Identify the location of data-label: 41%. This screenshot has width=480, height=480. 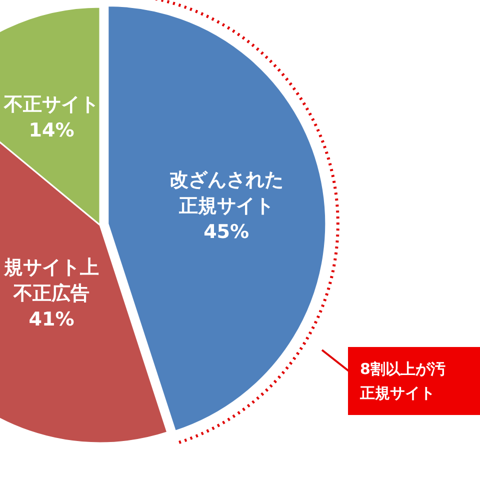
(51, 319).